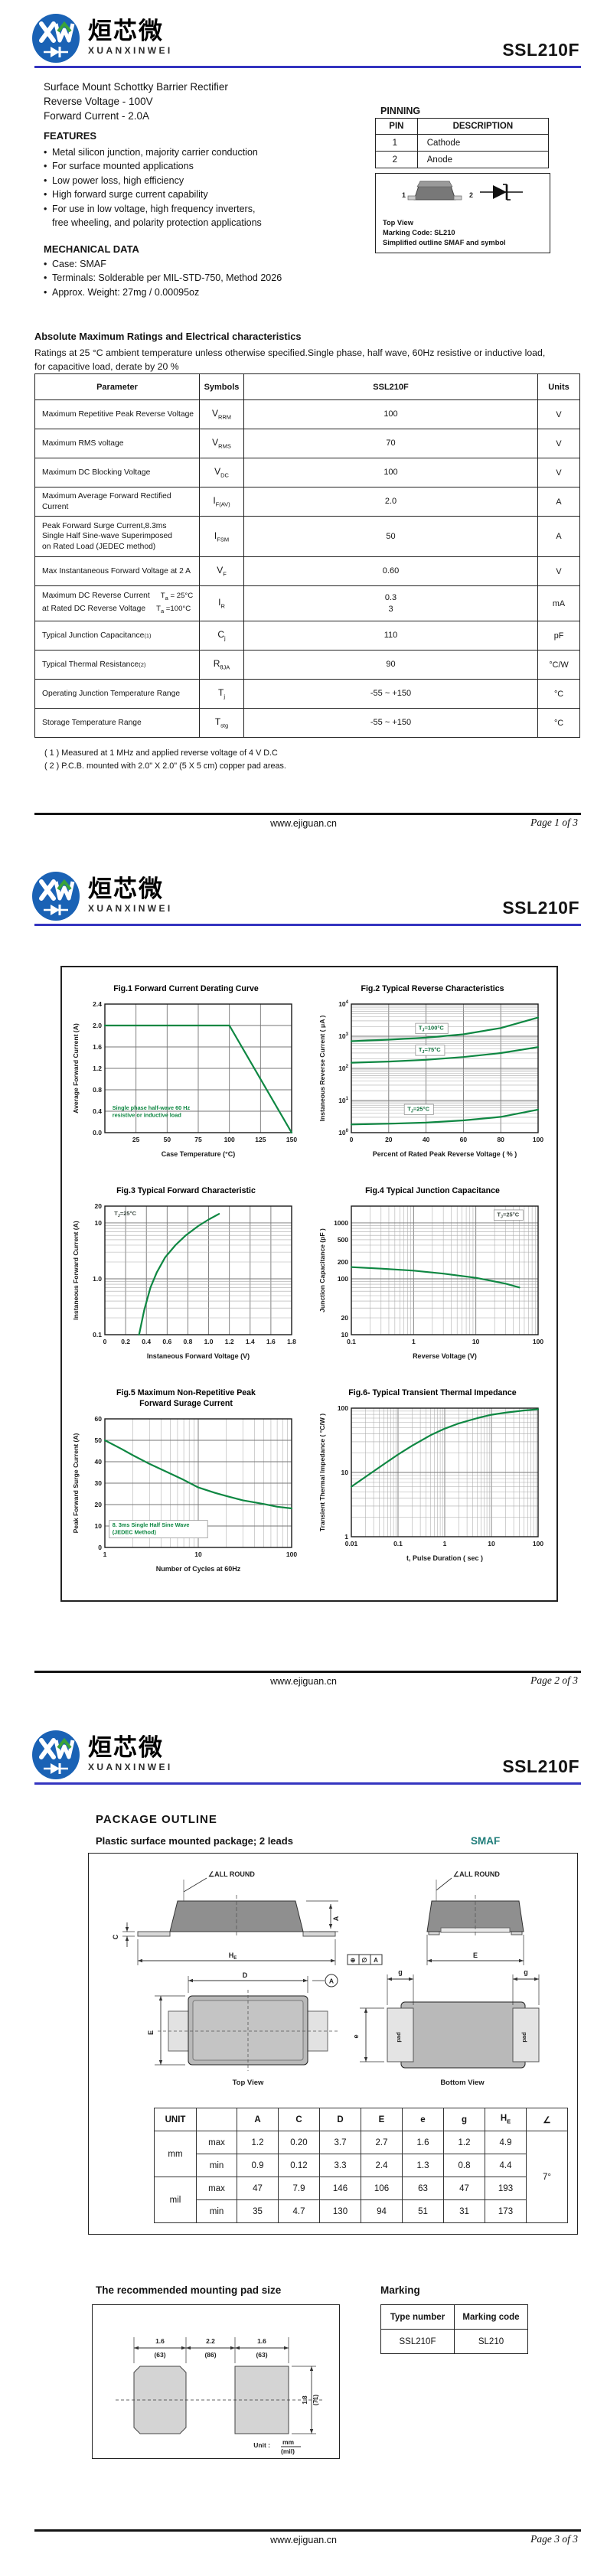 This screenshot has height=2576, width=607. I want to click on drawing-label: E, so click(151, 2032).